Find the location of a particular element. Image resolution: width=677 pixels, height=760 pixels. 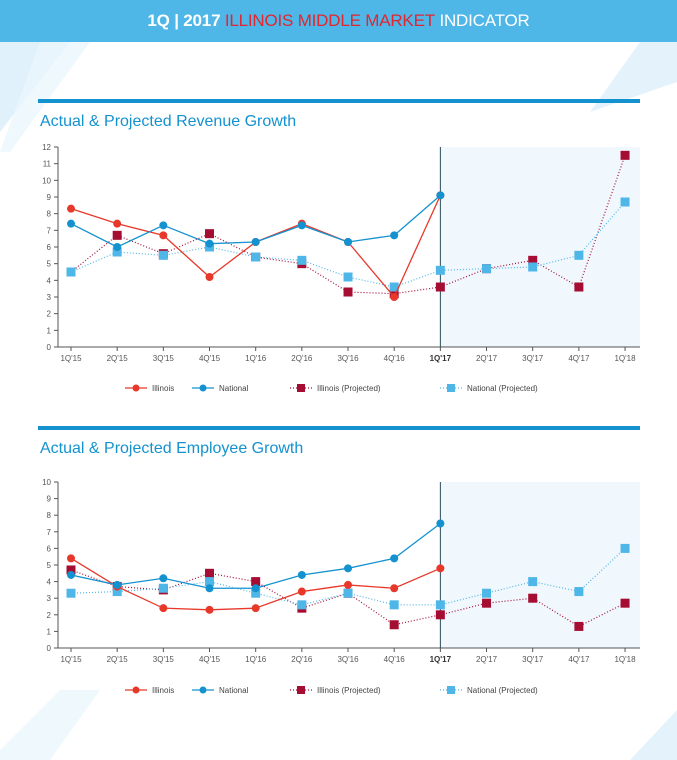

banner-highlight: ILLINOIS MIDDLE MARKET is located at coordinates (329, 20).